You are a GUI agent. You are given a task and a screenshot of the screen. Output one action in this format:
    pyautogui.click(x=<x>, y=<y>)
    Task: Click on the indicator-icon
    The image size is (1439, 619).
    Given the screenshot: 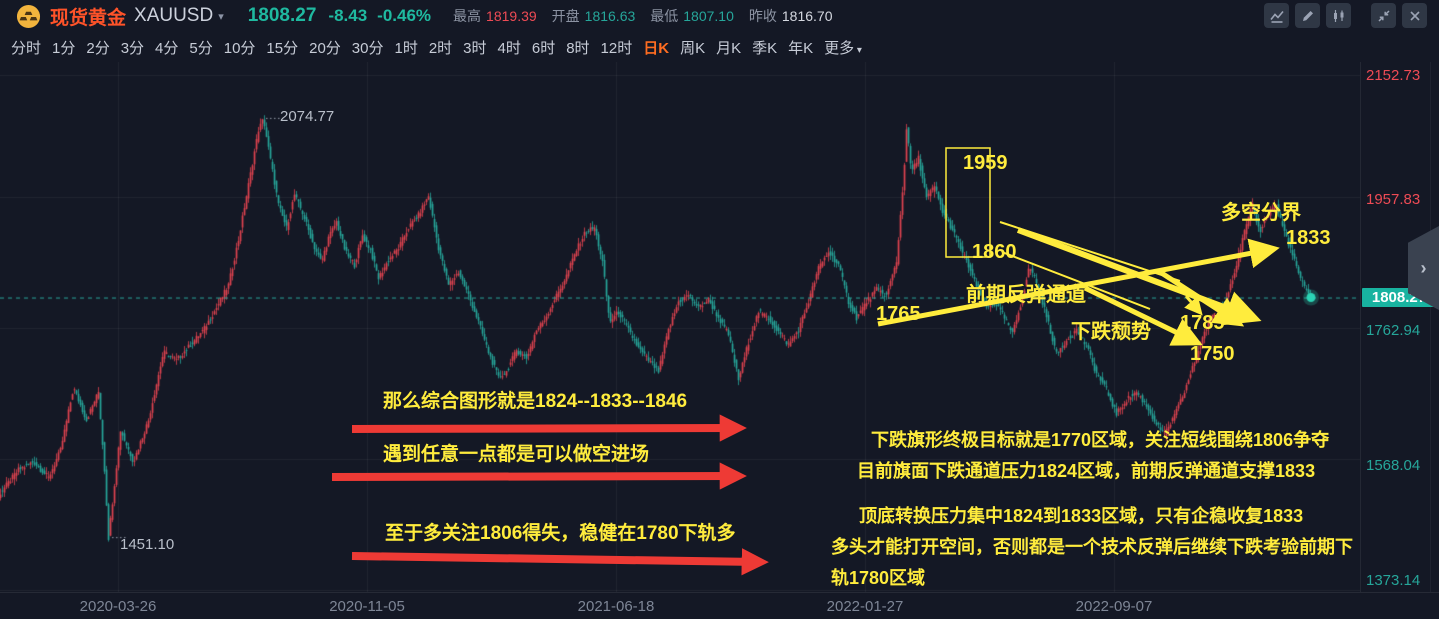 What is the action you would take?
    pyautogui.click(x=1276, y=16)
    